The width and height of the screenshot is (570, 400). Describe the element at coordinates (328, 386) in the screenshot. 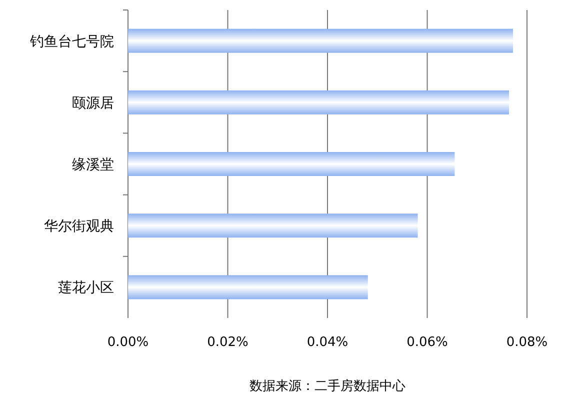

I see `source-note: 数据来源：二手房数据中心` at that location.